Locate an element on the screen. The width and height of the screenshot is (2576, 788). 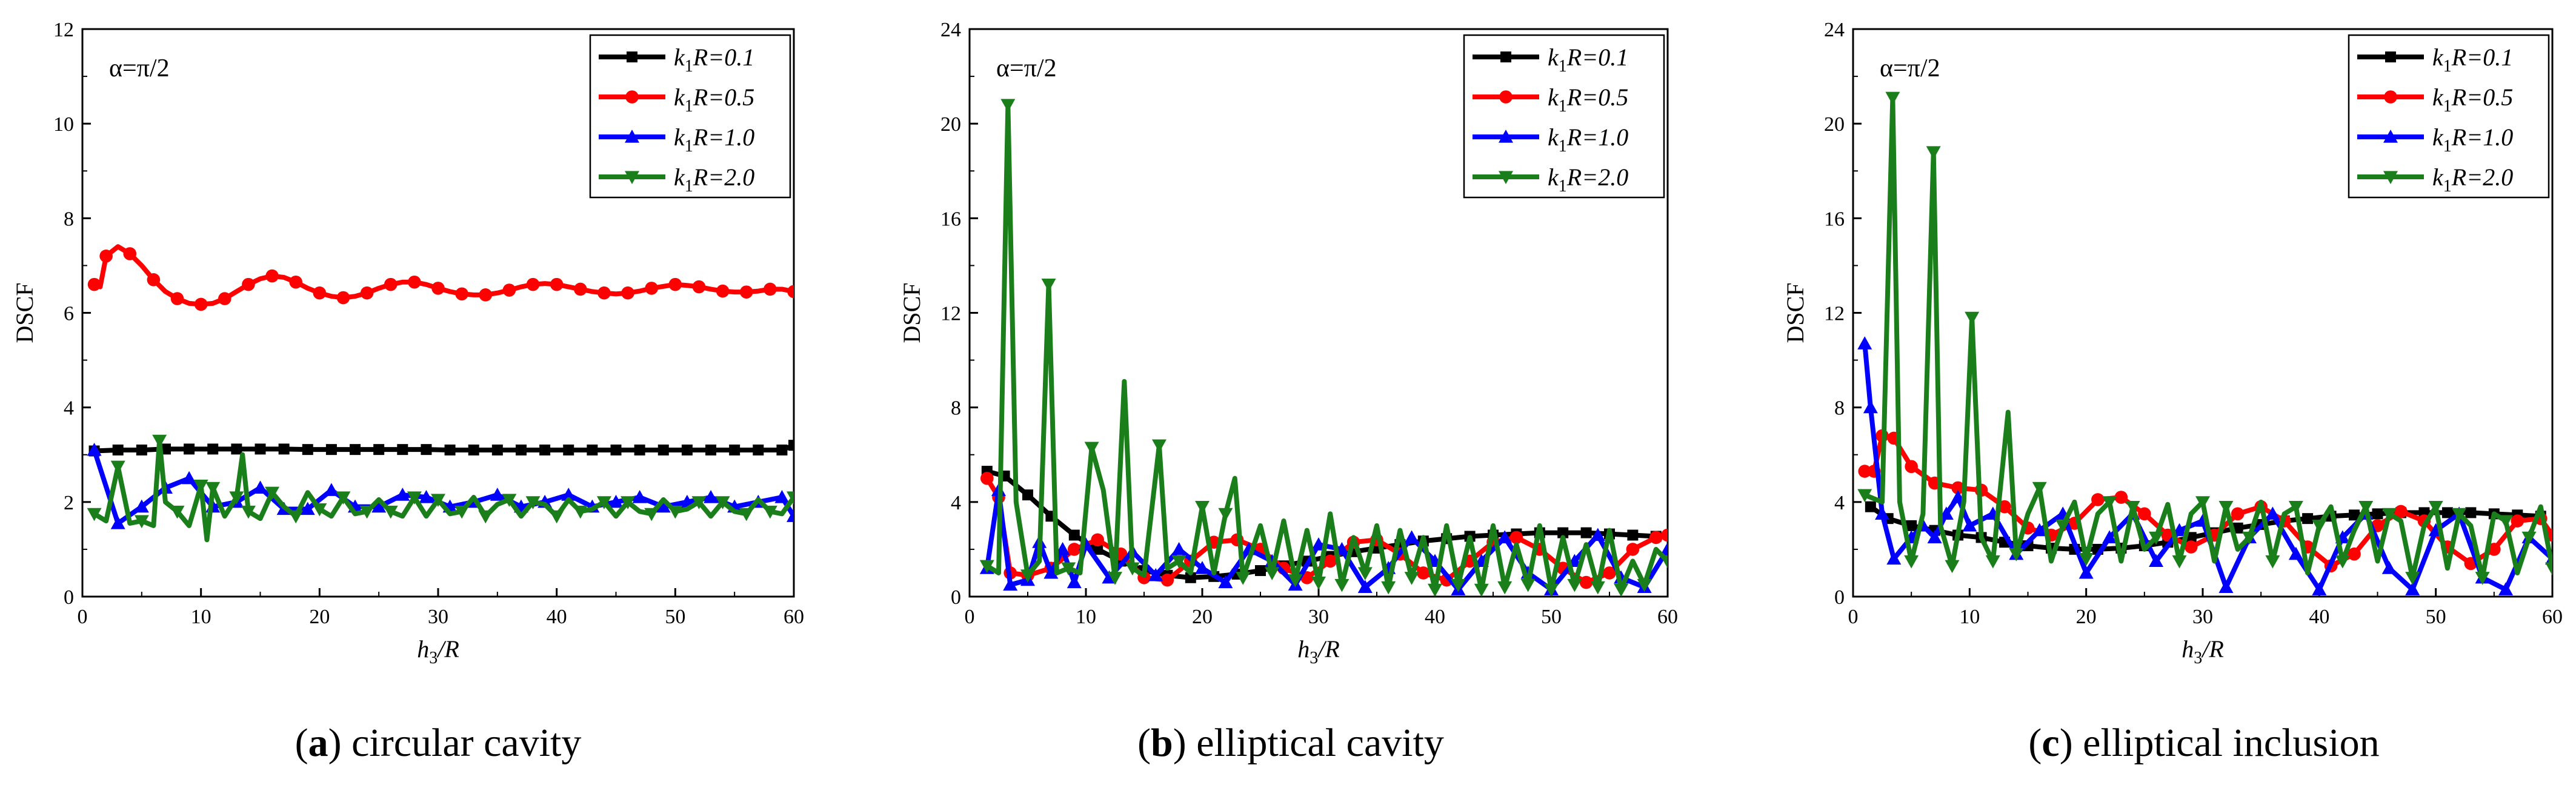
y-tick-label: 4 is located at coordinates (956, 503).